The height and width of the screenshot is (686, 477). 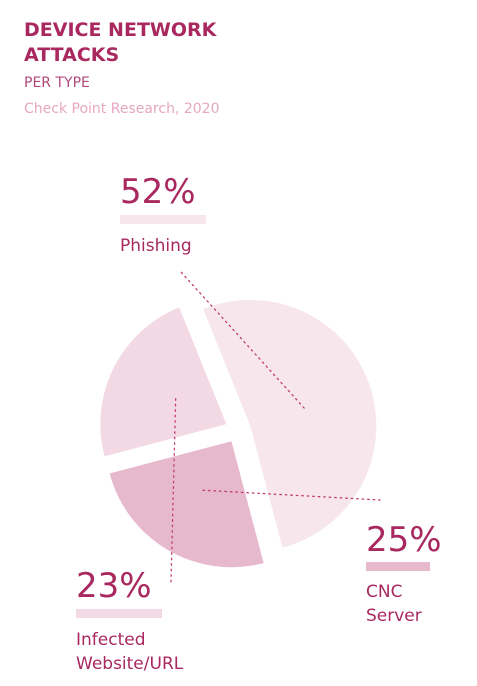 I want to click on value-label-phishing: 52%, so click(x=158, y=192).